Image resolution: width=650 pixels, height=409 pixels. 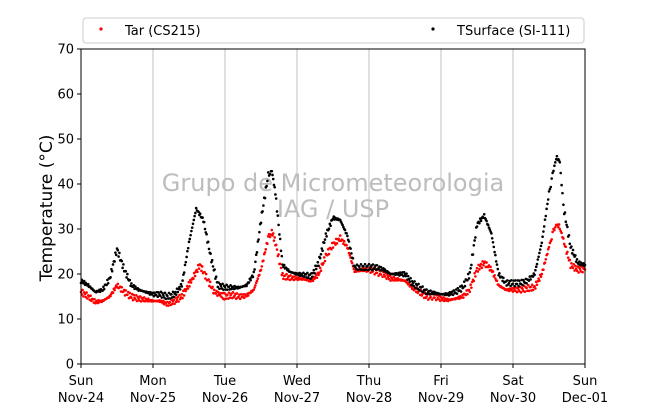 I want to click on legend-marker-tsurface, so click(x=433, y=29).